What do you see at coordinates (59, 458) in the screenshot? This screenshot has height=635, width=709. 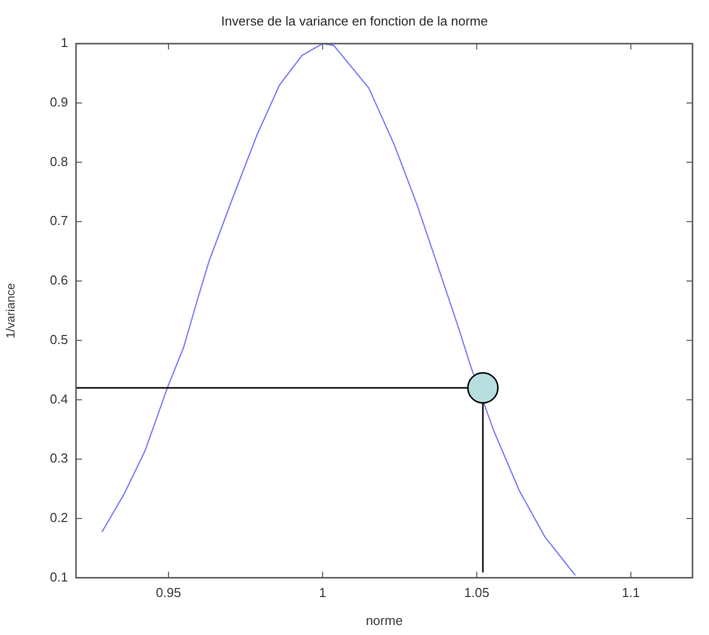 I see `y-tick-label: 0.3` at bounding box center [59, 458].